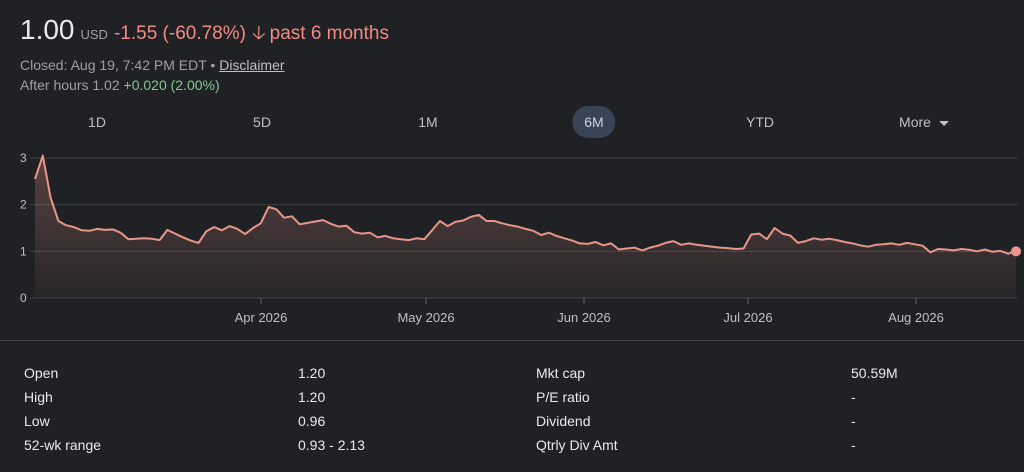 Image resolution: width=1024 pixels, height=472 pixels. Describe the element at coordinates (329, 33) in the screenshot. I see `change-period: past 6 months` at that location.